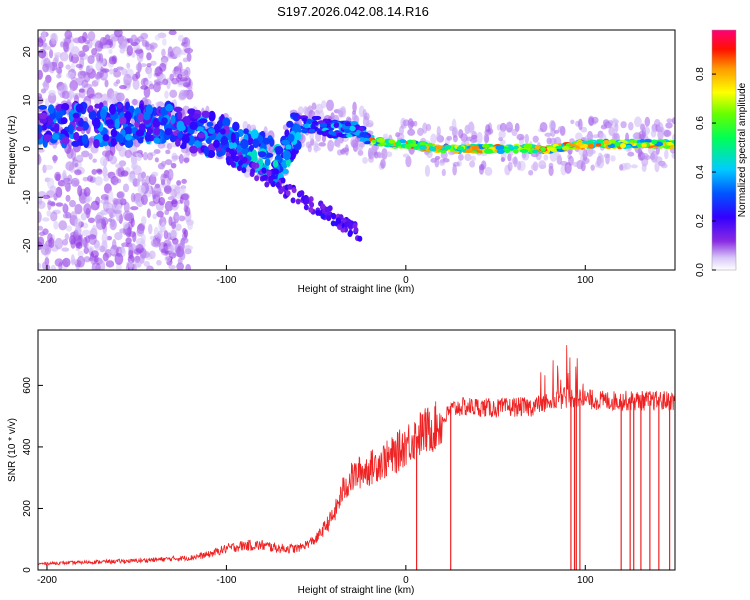 The width and height of the screenshot is (750, 600). I want to click on spectrogram-x-tick-label: 100, so click(585, 280).